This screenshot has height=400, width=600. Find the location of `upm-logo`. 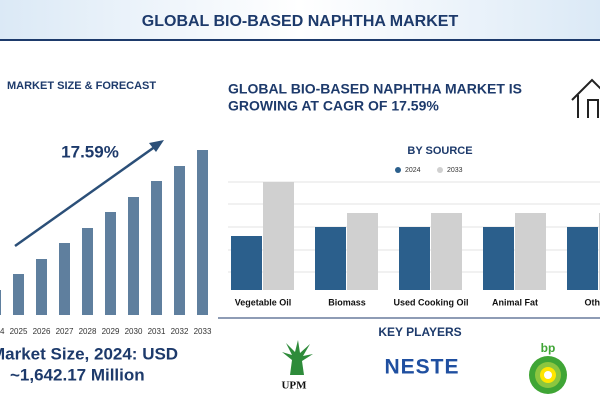

upm-logo is located at coordinates (297, 357).